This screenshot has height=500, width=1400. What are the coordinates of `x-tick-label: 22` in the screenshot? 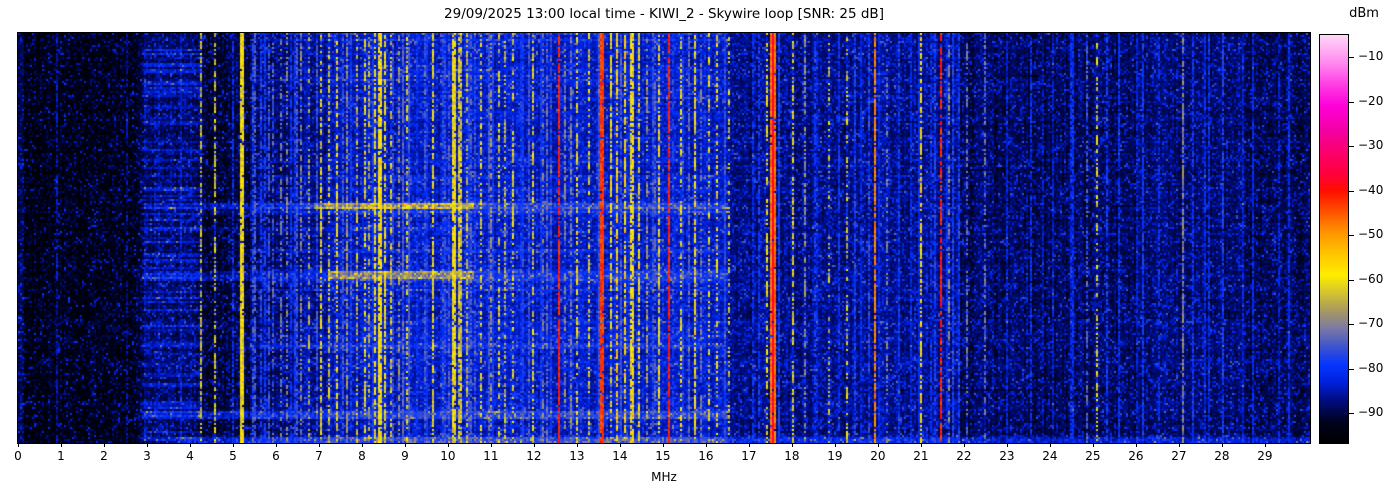 It's located at (964, 456).